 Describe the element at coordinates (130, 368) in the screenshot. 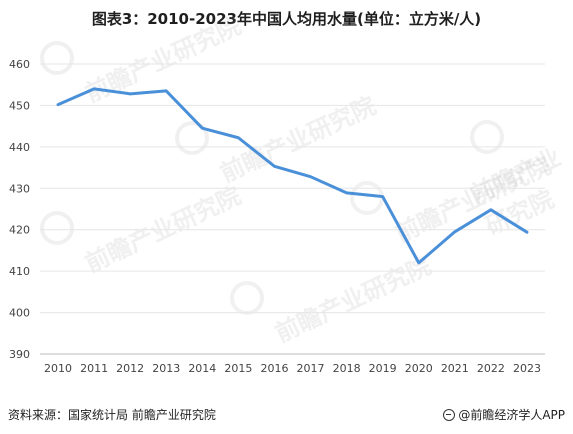

I see `x-tick-label: 2012` at that location.